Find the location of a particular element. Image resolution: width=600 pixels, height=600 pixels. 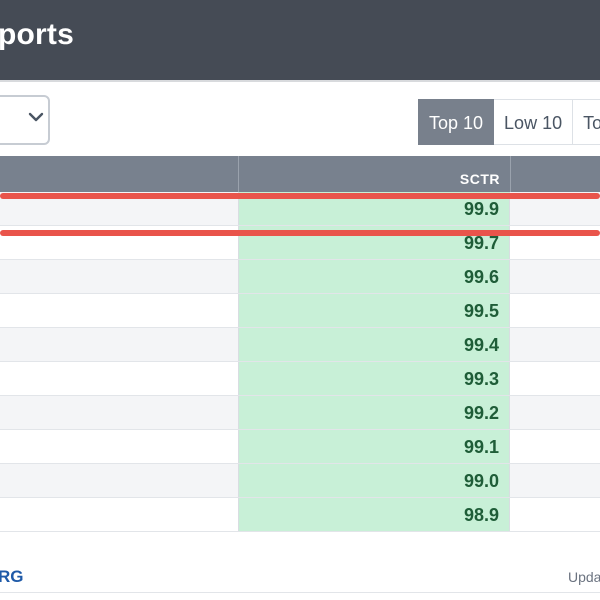

sctr-cell: 99.4 is located at coordinates (374, 344).